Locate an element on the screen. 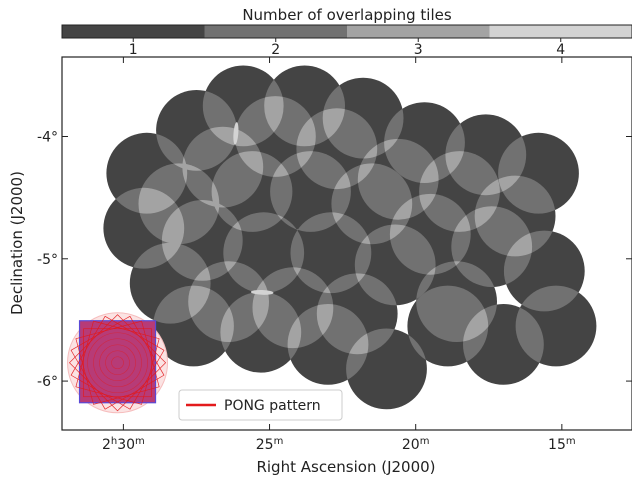 This screenshot has width=632, height=481. colorbar-tick-label: 4 is located at coordinates (560, 50).